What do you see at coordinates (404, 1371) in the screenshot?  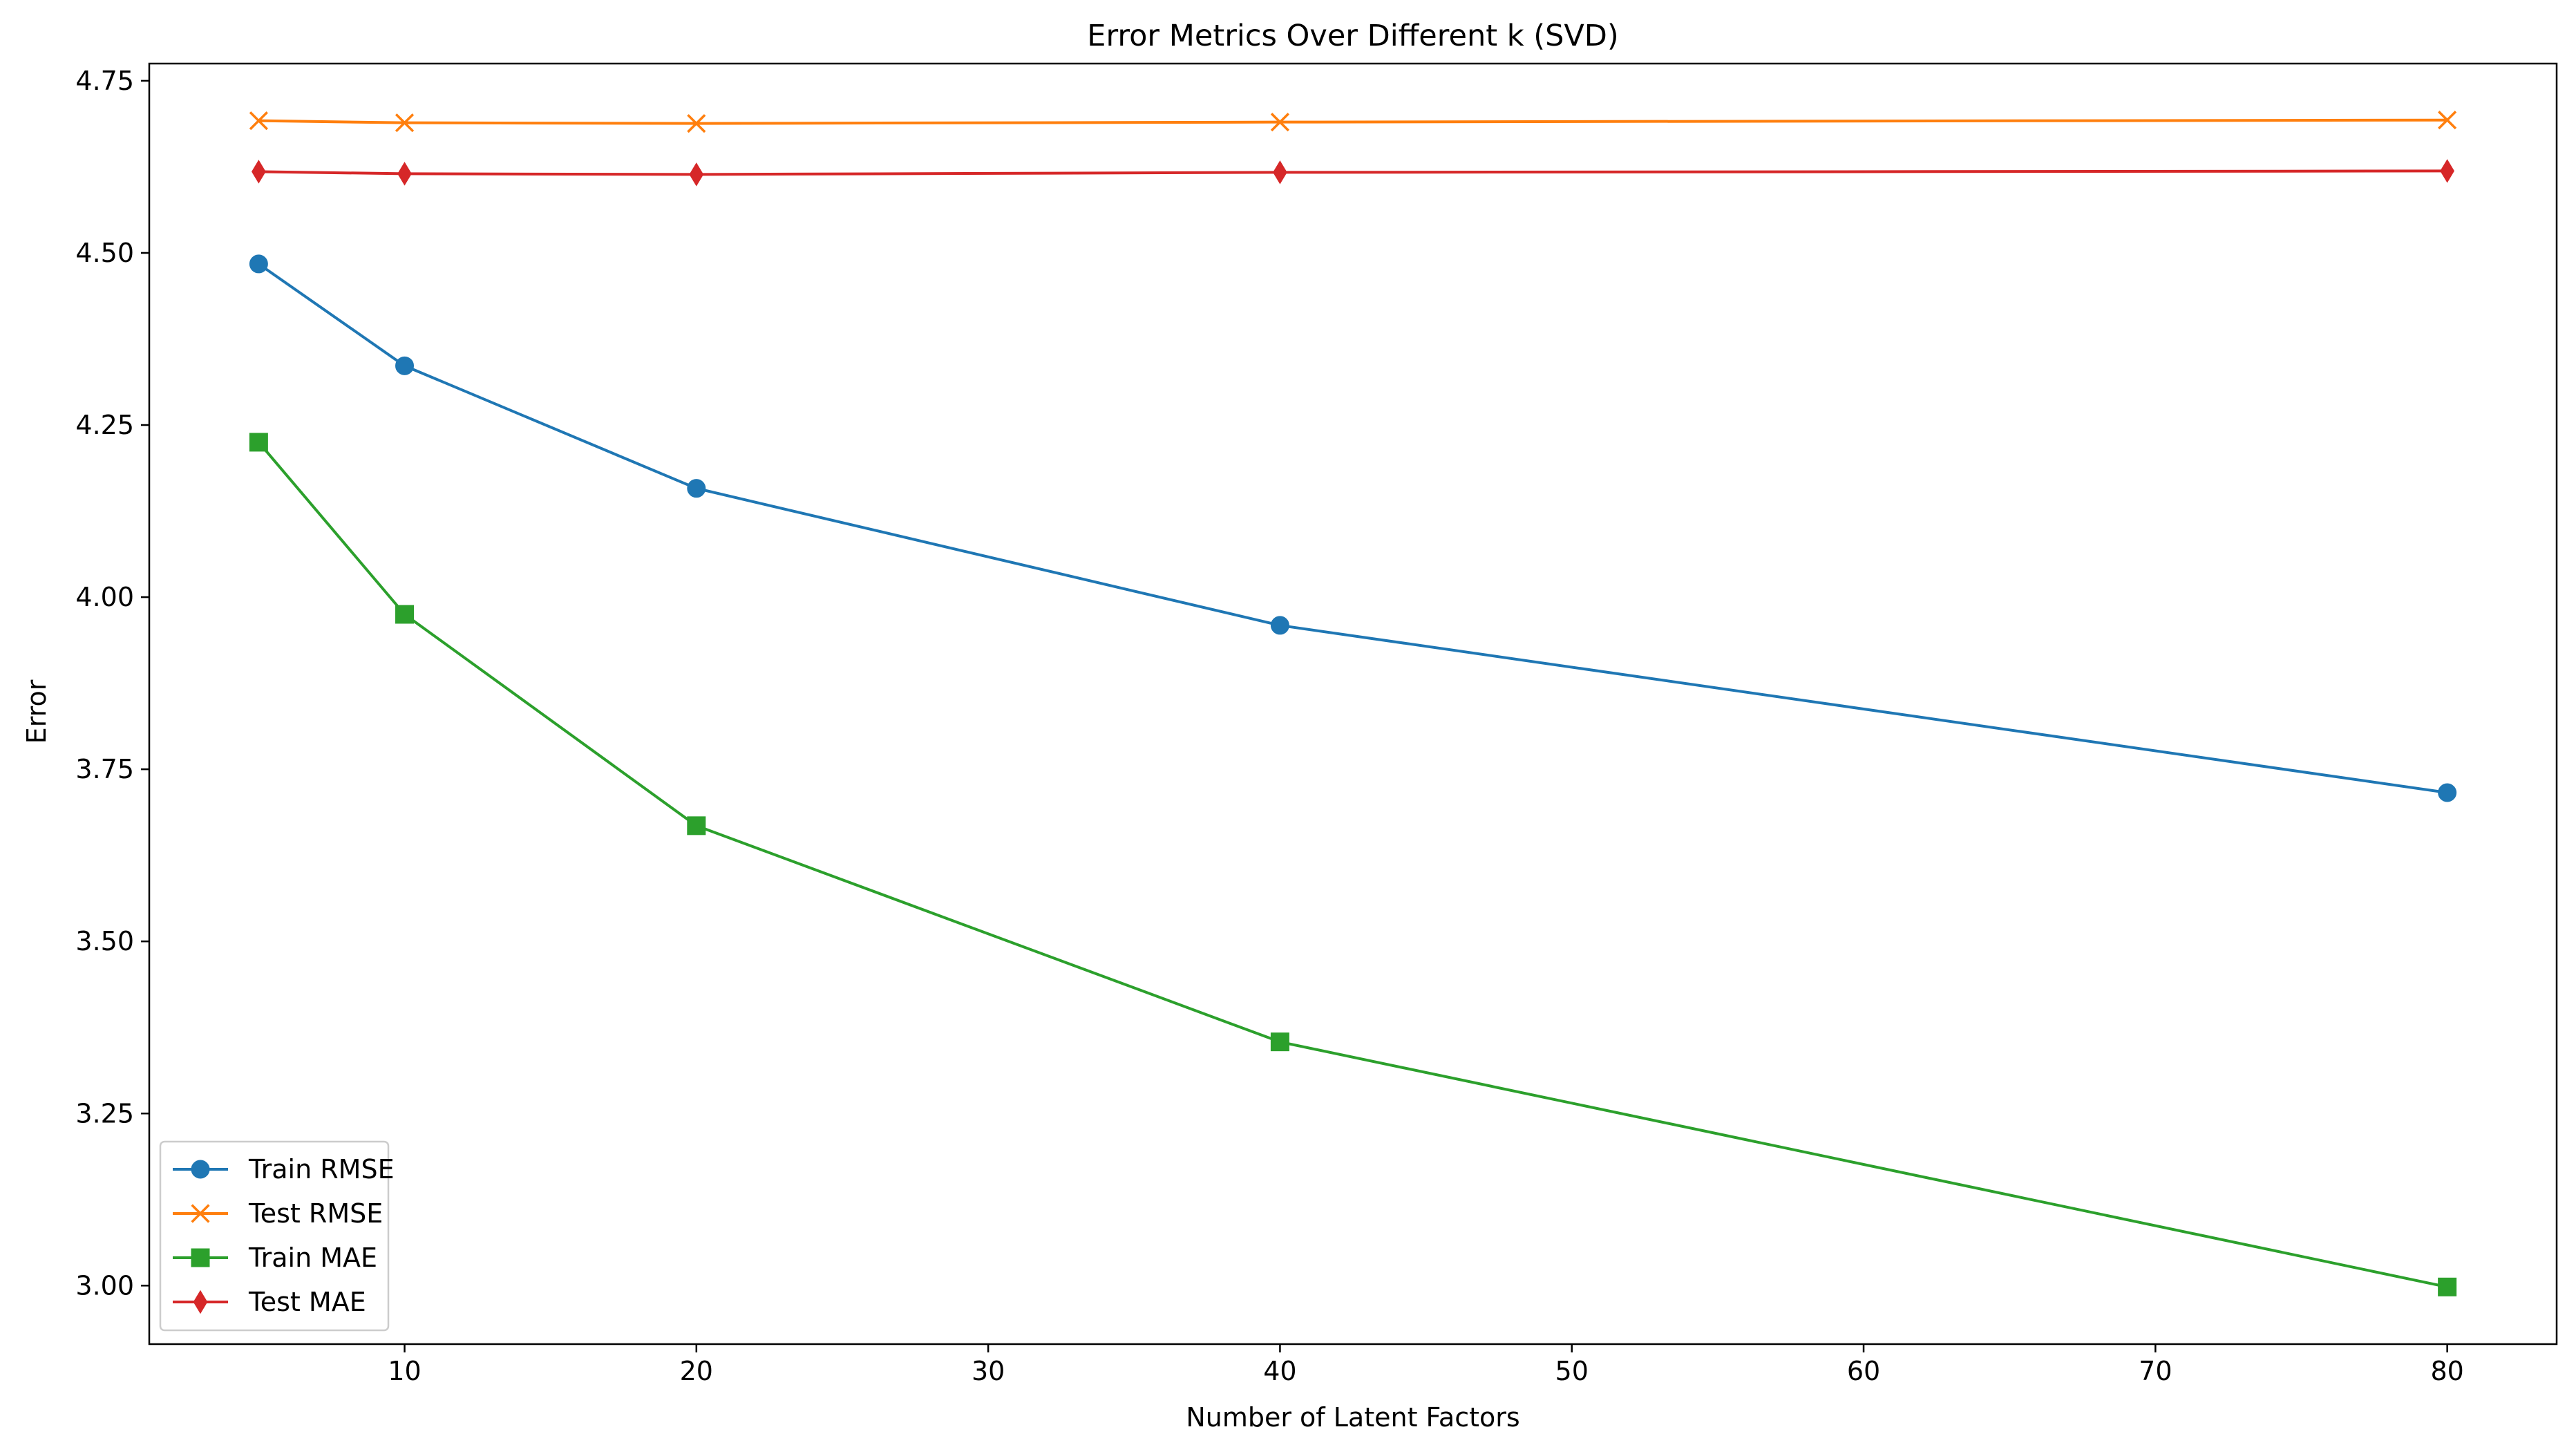 I see `x-tick-label: 10` at bounding box center [404, 1371].